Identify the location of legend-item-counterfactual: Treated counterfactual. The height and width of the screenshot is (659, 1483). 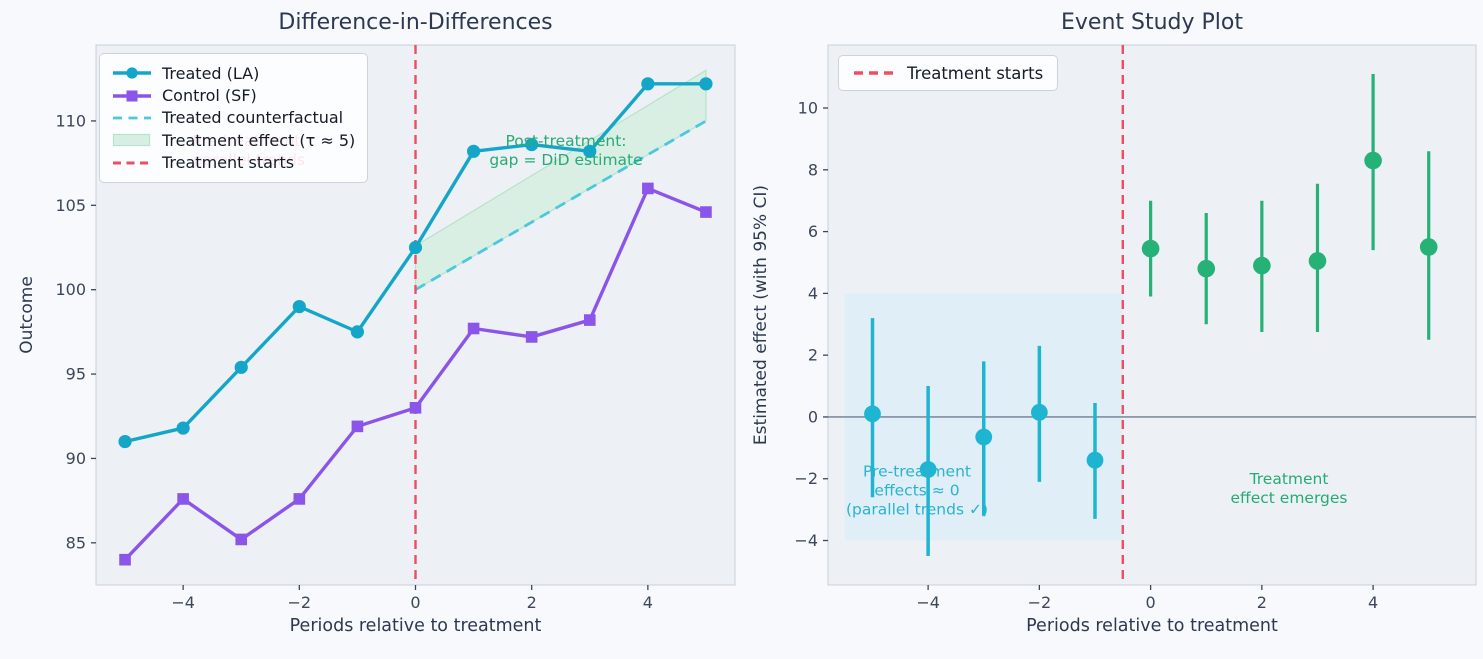
(233, 118).